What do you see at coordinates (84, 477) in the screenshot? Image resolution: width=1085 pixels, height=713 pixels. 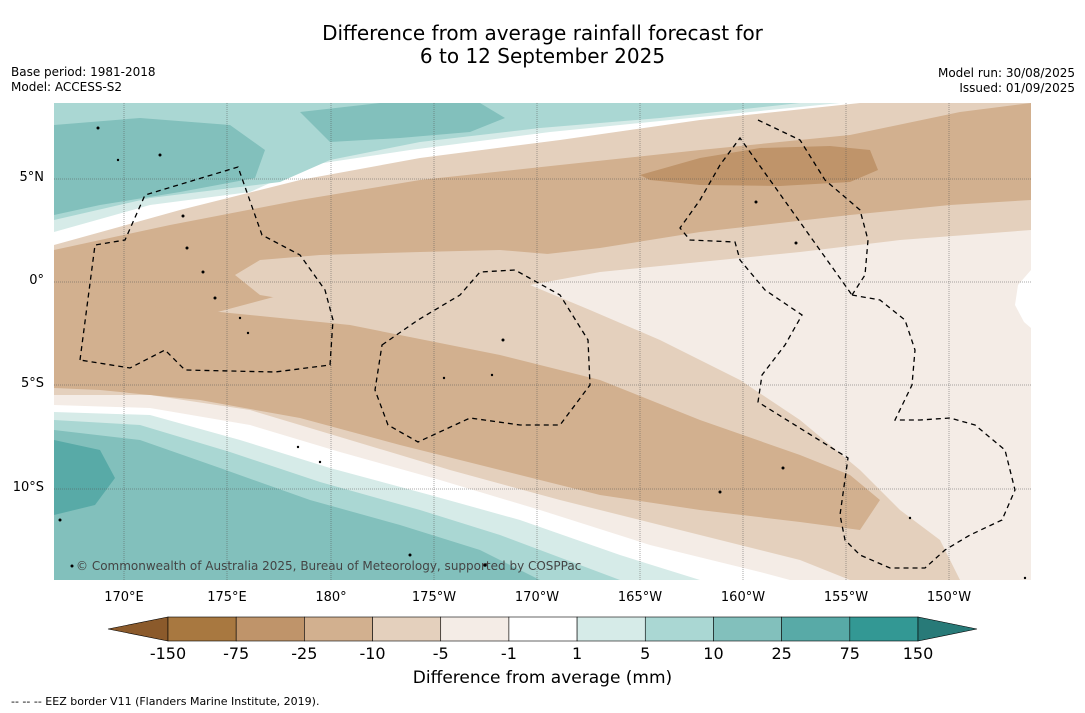 I see `south-teal-deep` at bounding box center [84, 477].